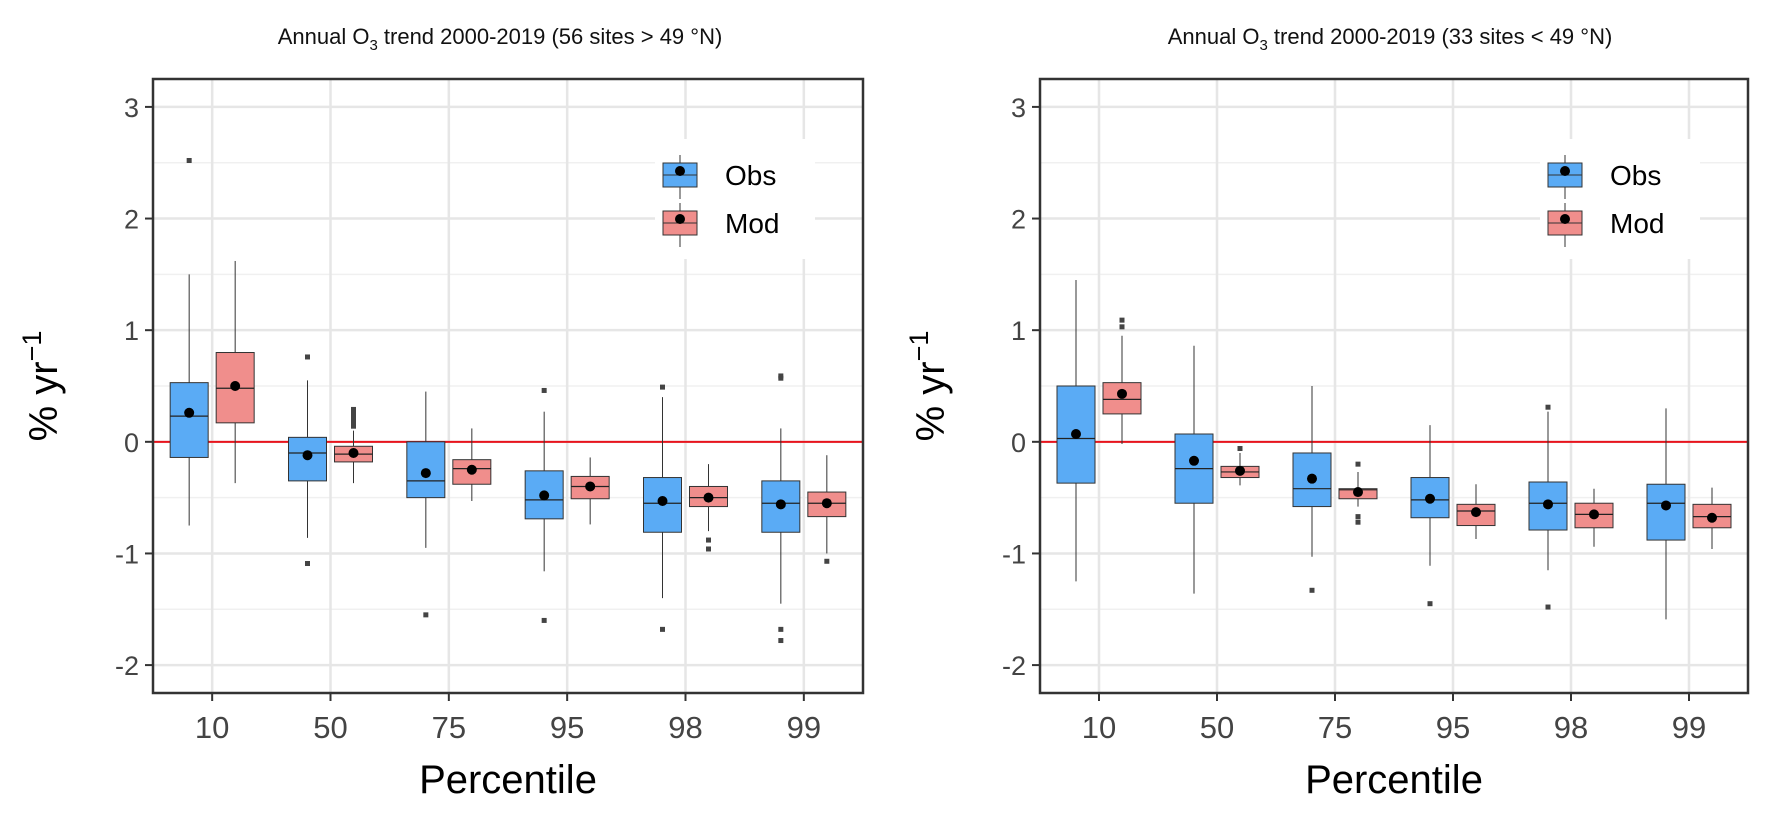 The height and width of the screenshot is (826, 1771). What do you see at coordinates (928, 386) in the screenshot?
I see `y-axis-label: % yr−1` at bounding box center [928, 386].